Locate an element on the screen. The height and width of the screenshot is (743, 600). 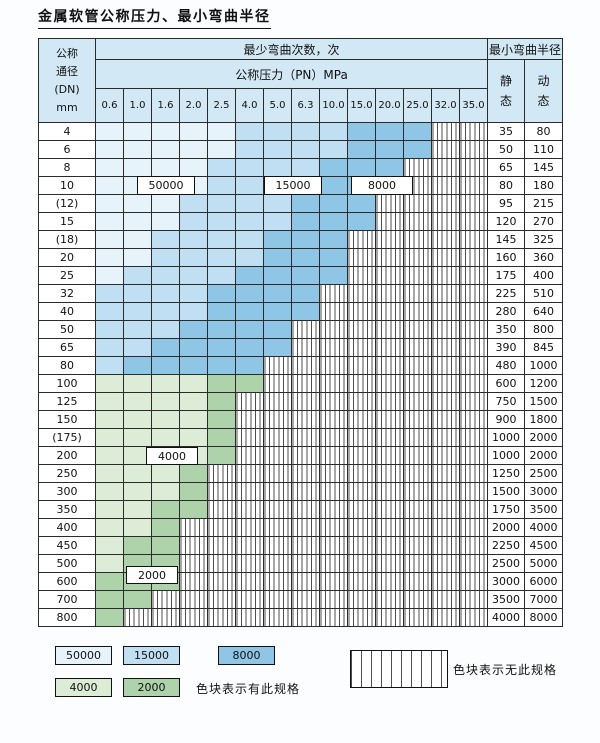
table-row: 50 350 800 is located at coordinates (300, 329).